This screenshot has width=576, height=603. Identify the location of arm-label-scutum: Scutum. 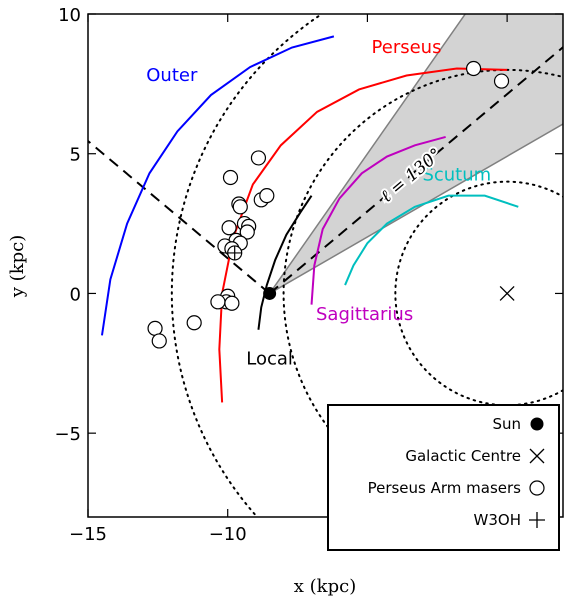
(456, 174).